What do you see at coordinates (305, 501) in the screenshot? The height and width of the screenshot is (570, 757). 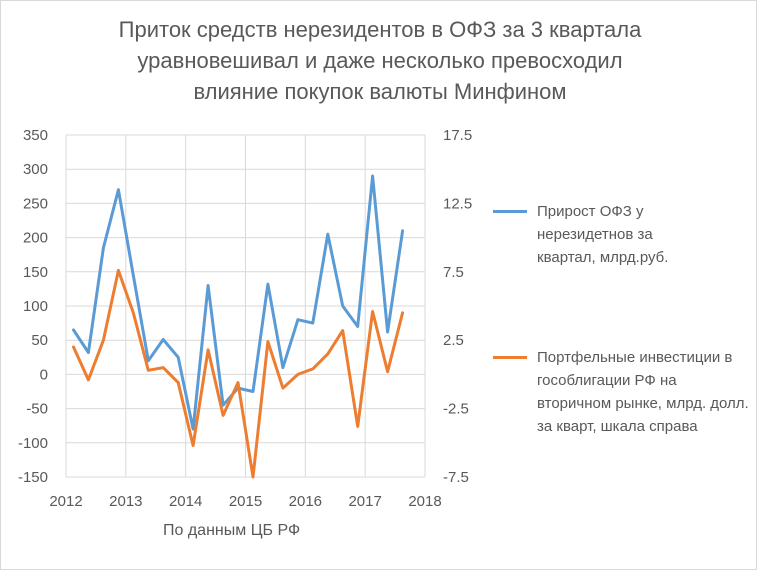 I see `x-tick-label: 2016` at bounding box center [305, 501].